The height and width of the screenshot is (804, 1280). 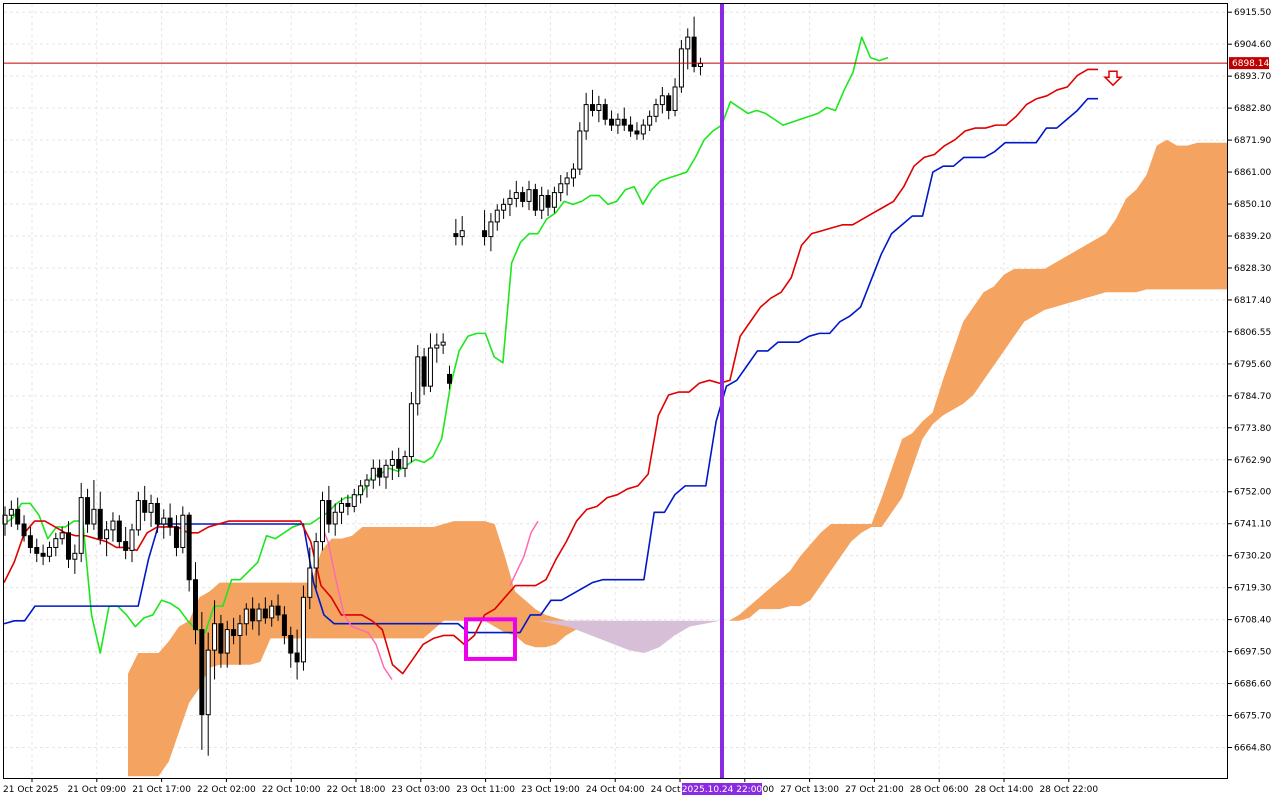 I want to click on time-tick-label: 28 Oct 14:00, so click(x=1004, y=790).